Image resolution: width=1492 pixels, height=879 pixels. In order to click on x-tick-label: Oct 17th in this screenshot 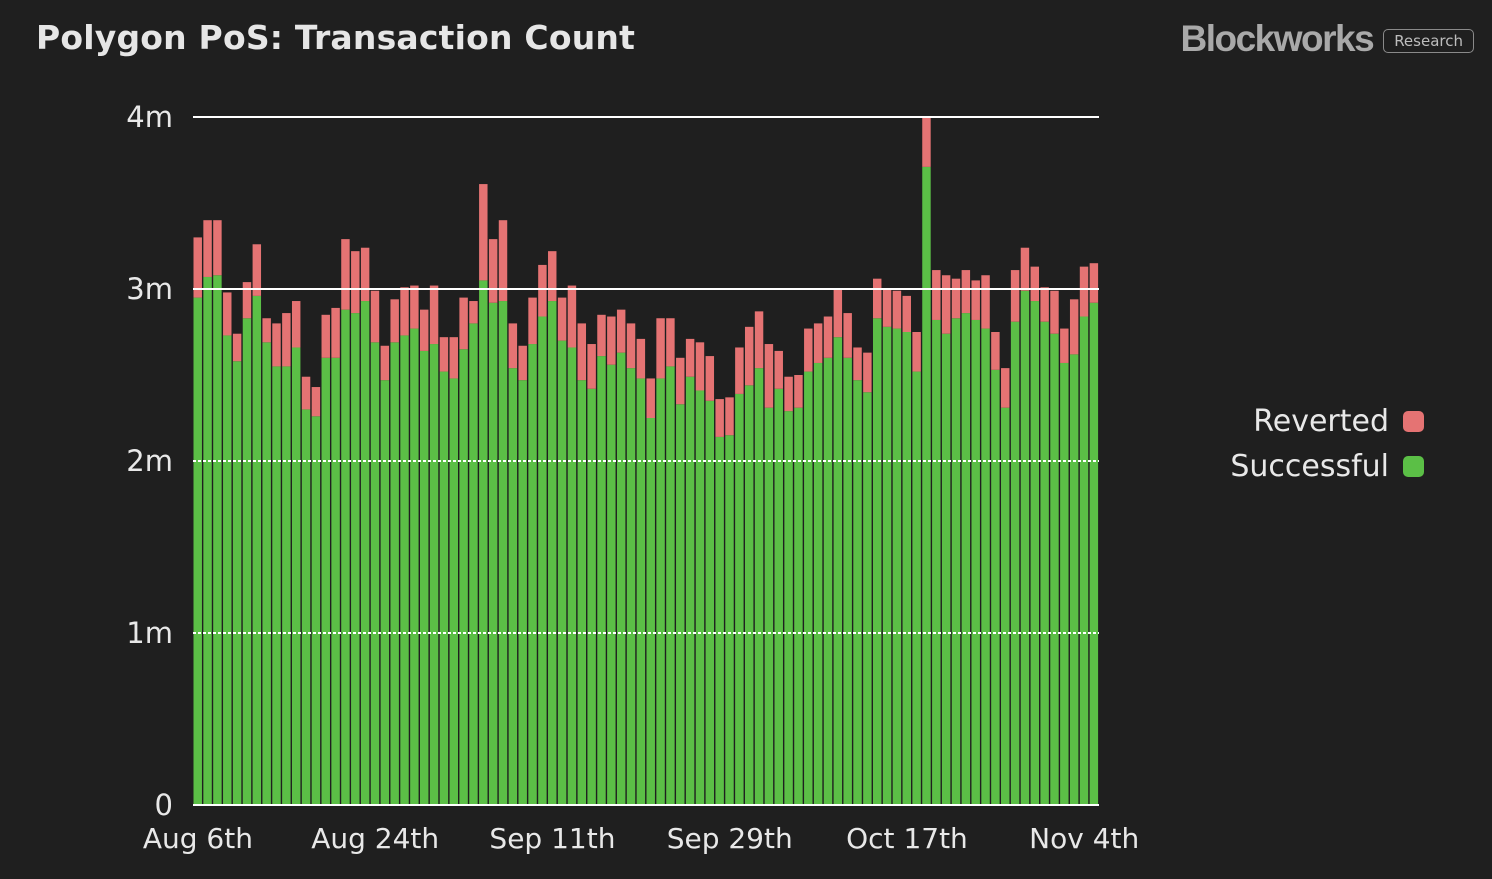, I will do `click(907, 838)`.